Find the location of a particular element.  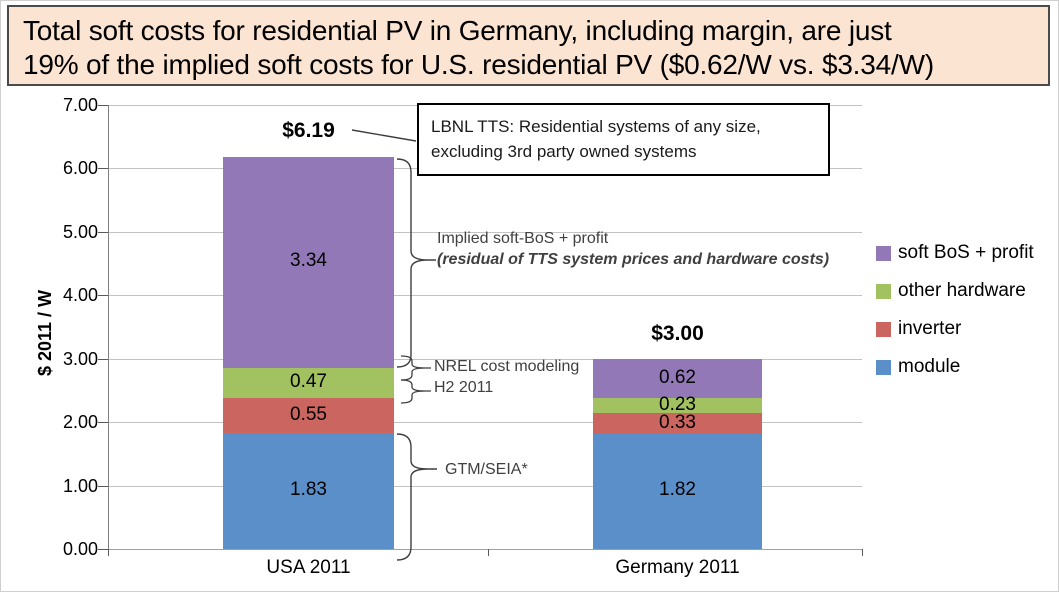

y-tick-label: 0.00 is located at coordinates (80, 549).